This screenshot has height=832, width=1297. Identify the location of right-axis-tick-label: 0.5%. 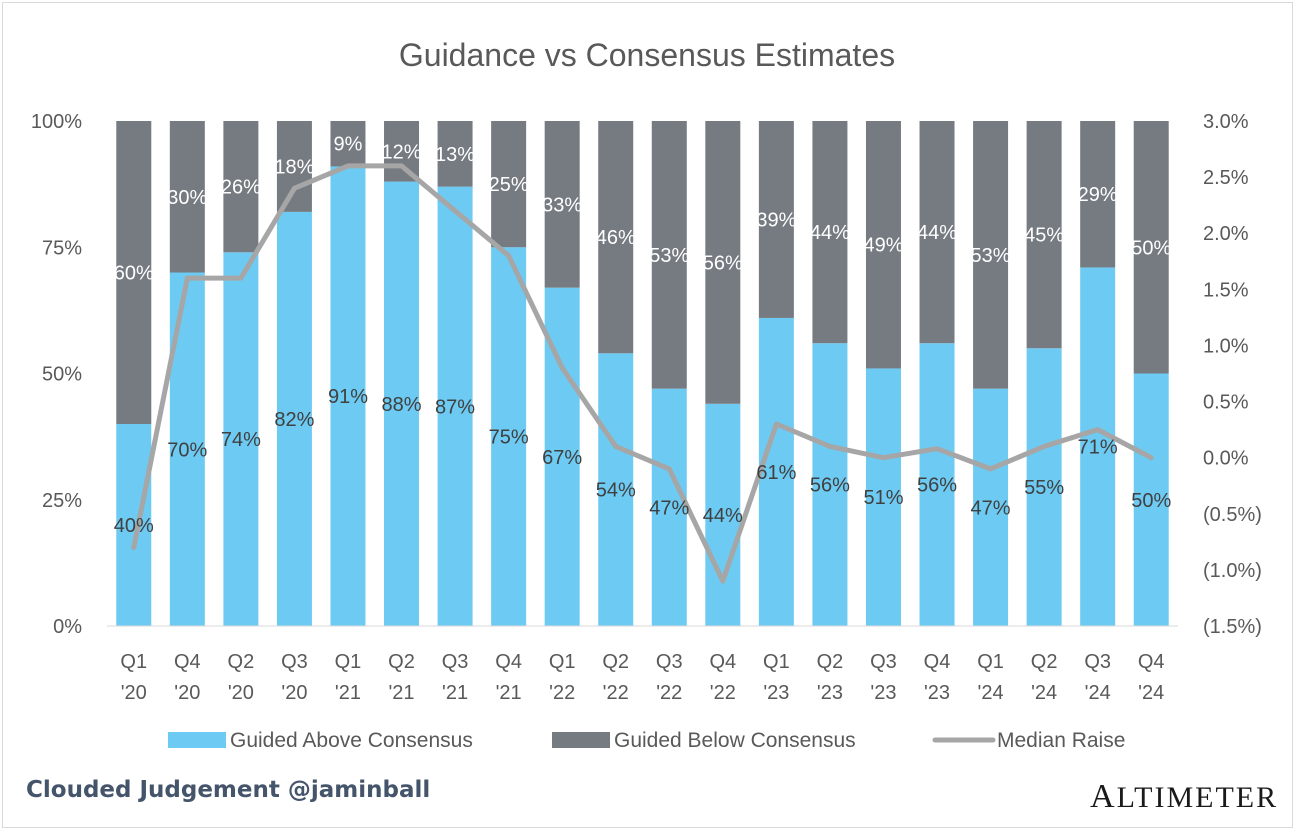
(1226, 403).